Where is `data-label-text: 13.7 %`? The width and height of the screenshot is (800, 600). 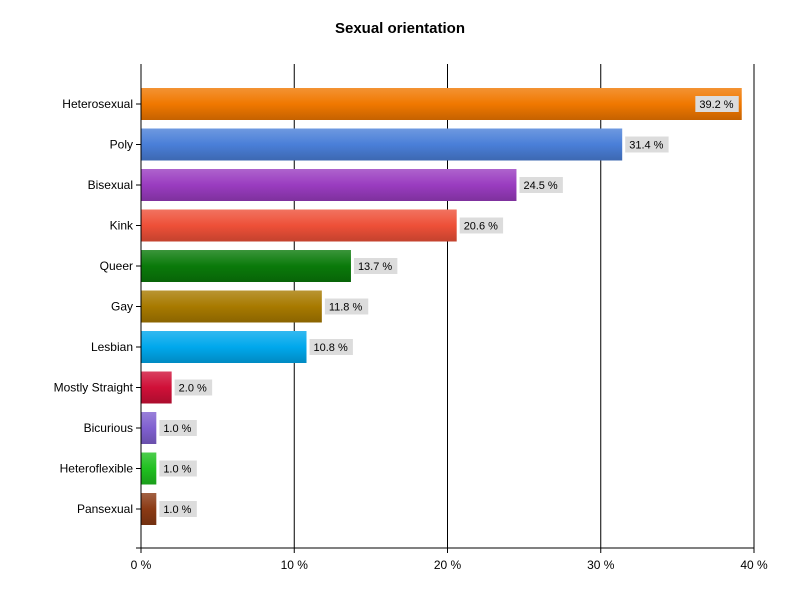
data-label-text: 13.7 % is located at coordinates (375, 267).